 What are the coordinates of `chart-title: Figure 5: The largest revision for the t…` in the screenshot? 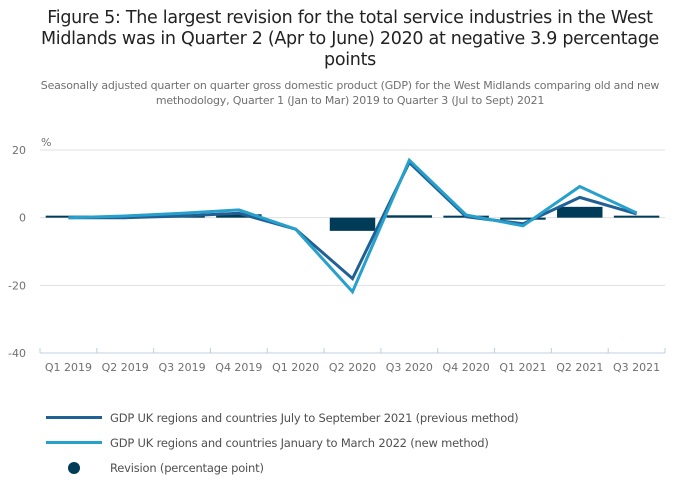 It's located at (350, 39).